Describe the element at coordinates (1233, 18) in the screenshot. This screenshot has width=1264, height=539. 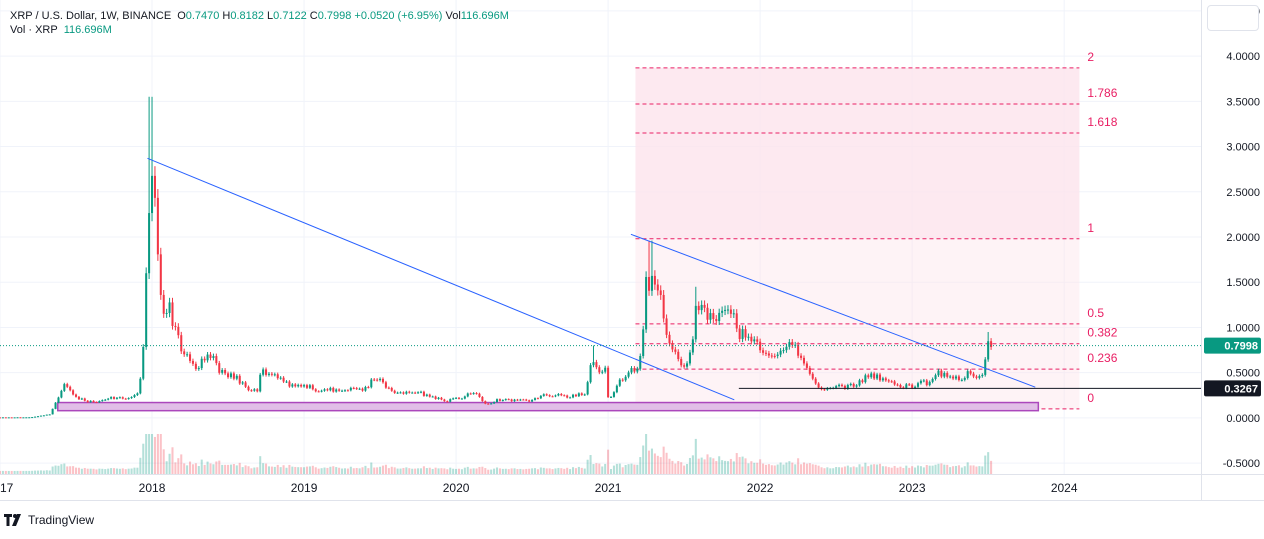
I see `chart-settings-button` at that location.